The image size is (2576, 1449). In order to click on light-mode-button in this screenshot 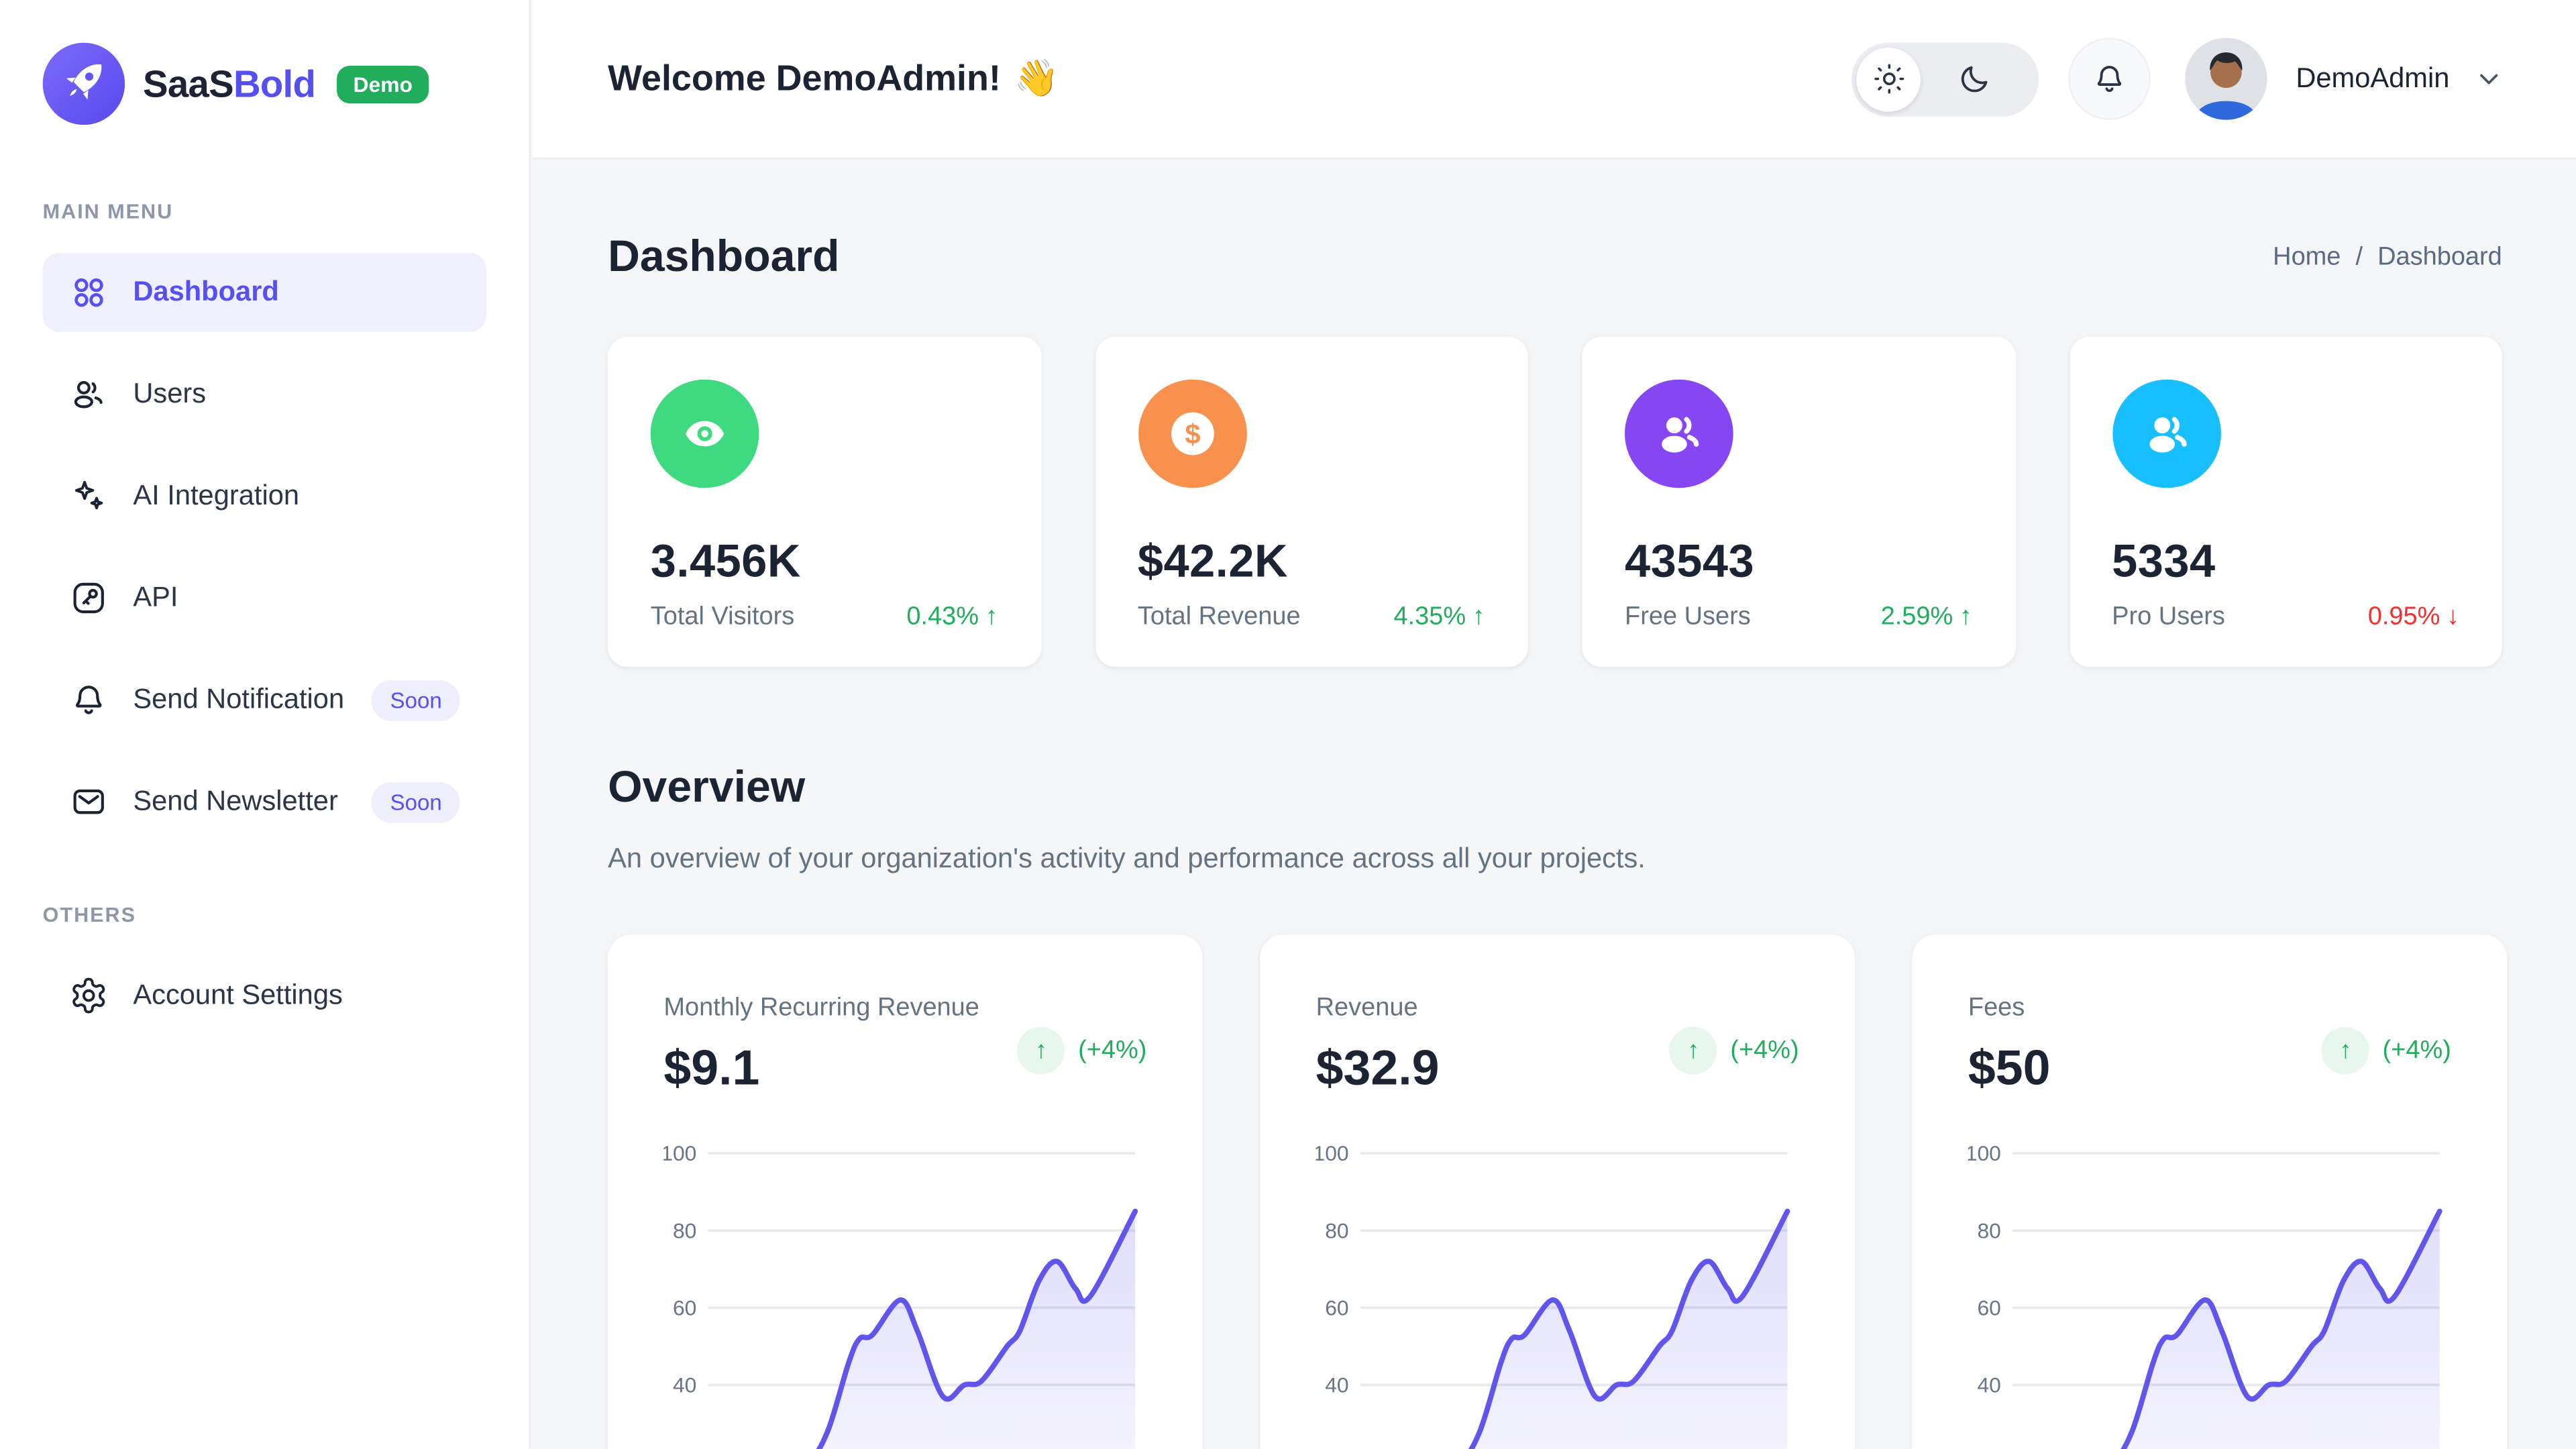, I will do `click(1889, 78)`.